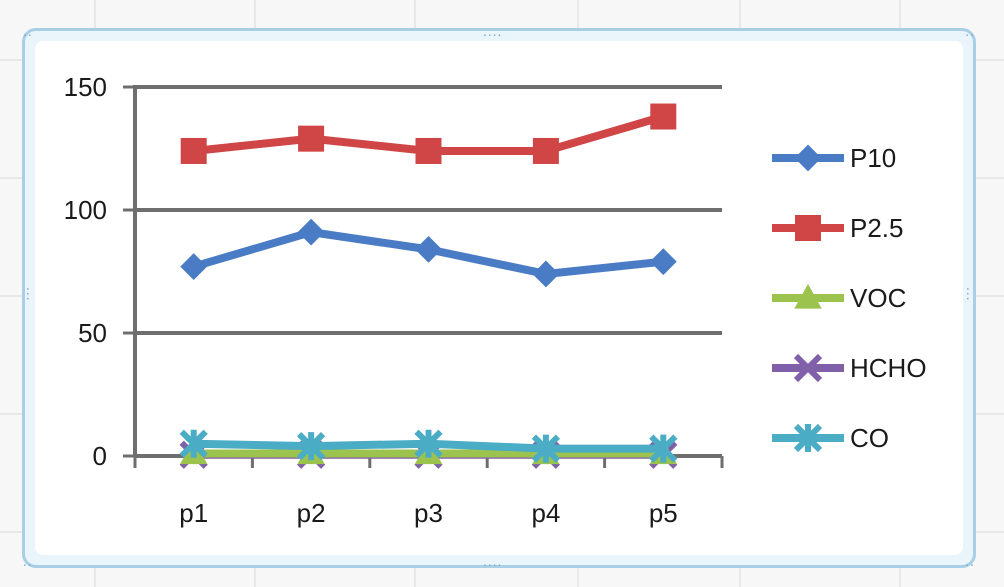 The width and height of the screenshot is (1004, 587). Describe the element at coordinates (969, 294) in the screenshot. I see `resize-handle-right: ∙∙∙` at that location.